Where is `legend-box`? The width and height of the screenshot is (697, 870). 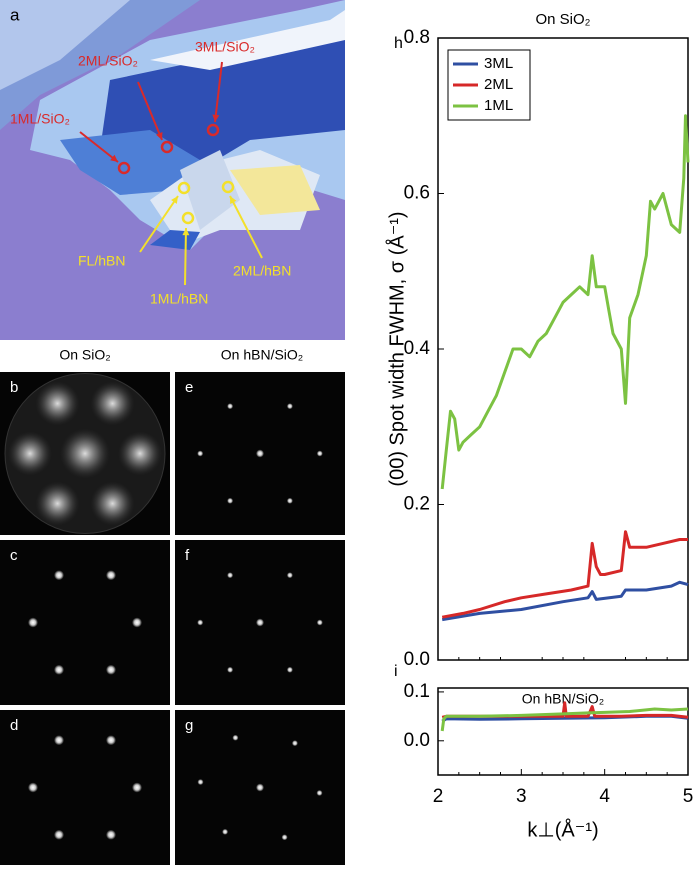 legend-box is located at coordinates (489, 85).